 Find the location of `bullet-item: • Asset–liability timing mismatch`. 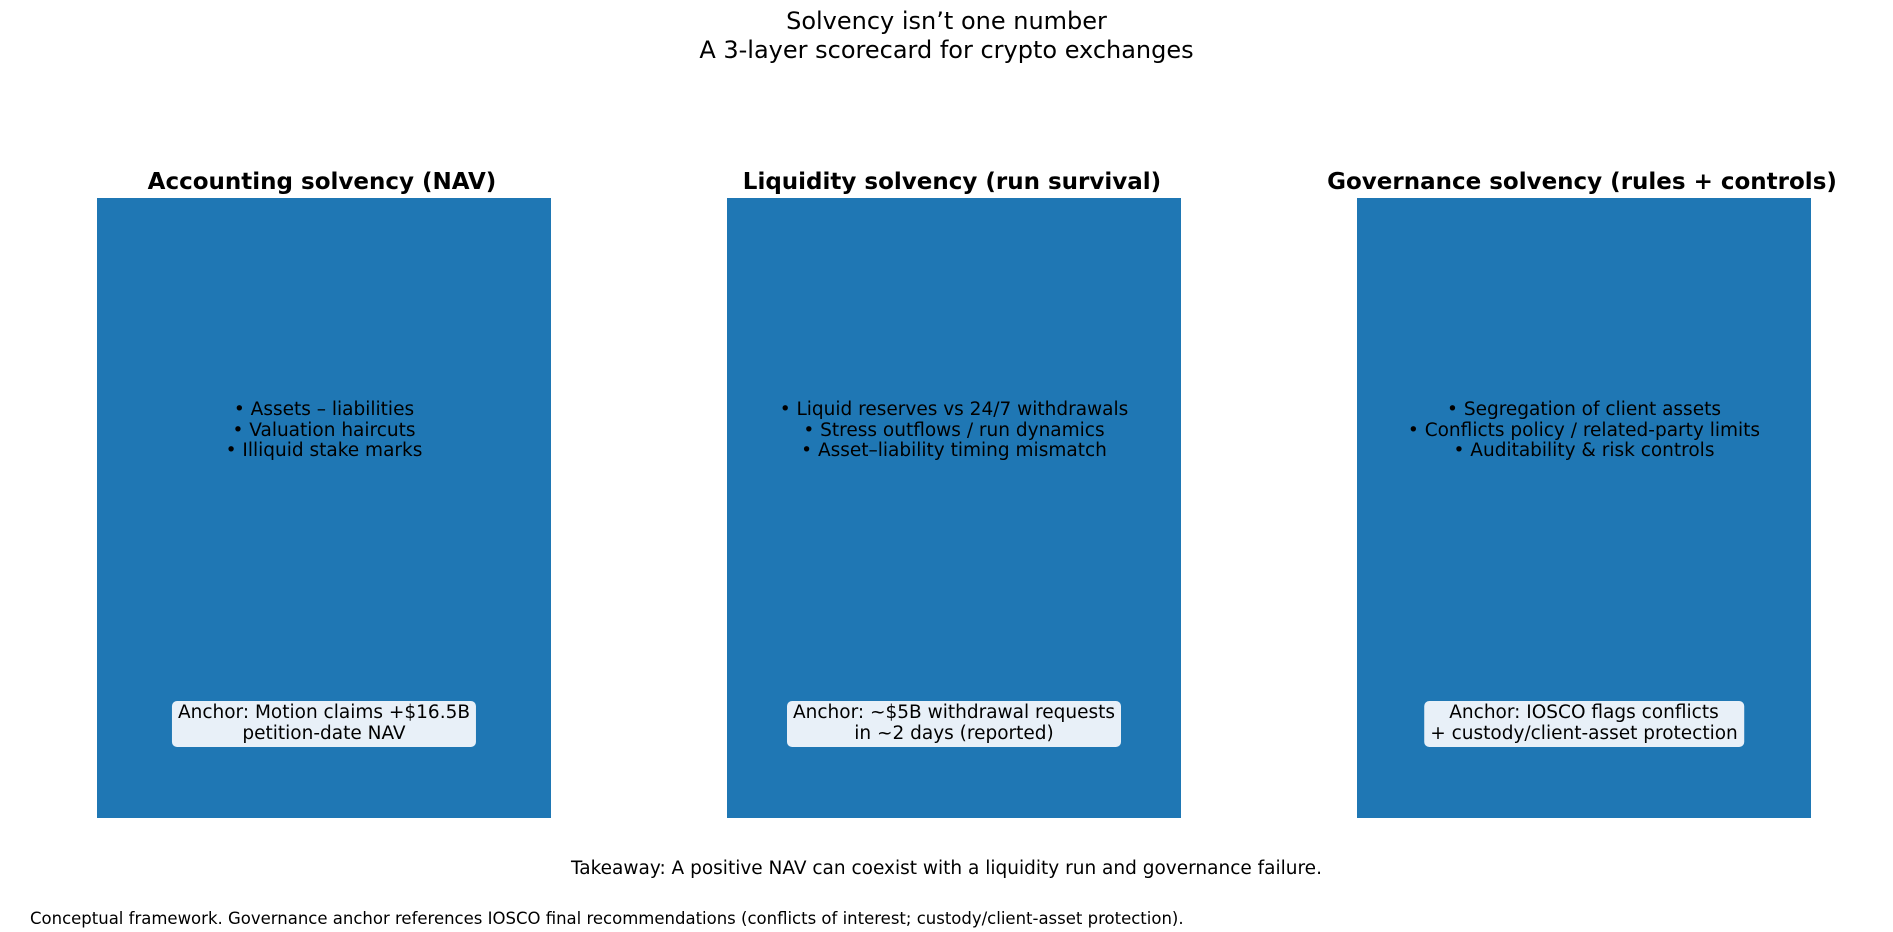

bullet-item: • Asset–liability timing mismatch is located at coordinates (954, 450).